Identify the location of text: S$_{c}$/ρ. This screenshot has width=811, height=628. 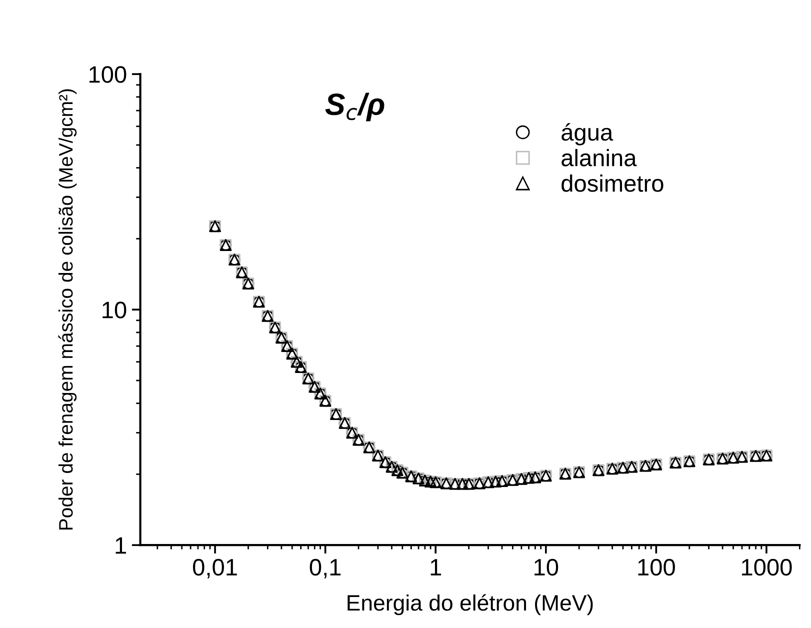
(354, 107).